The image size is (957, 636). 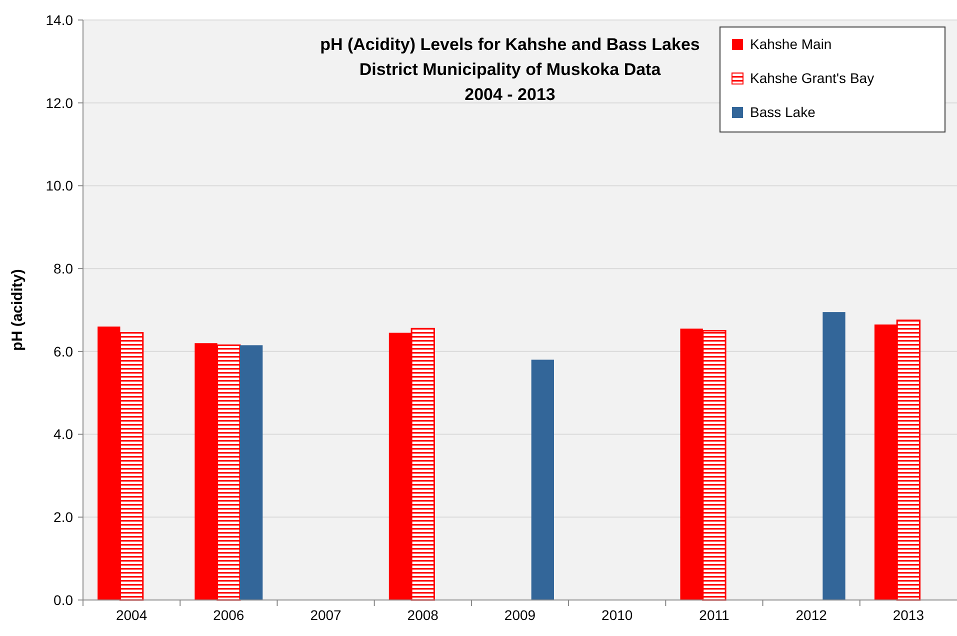 What do you see at coordinates (520, 615) in the screenshot?
I see `x-tick-label: 2009` at bounding box center [520, 615].